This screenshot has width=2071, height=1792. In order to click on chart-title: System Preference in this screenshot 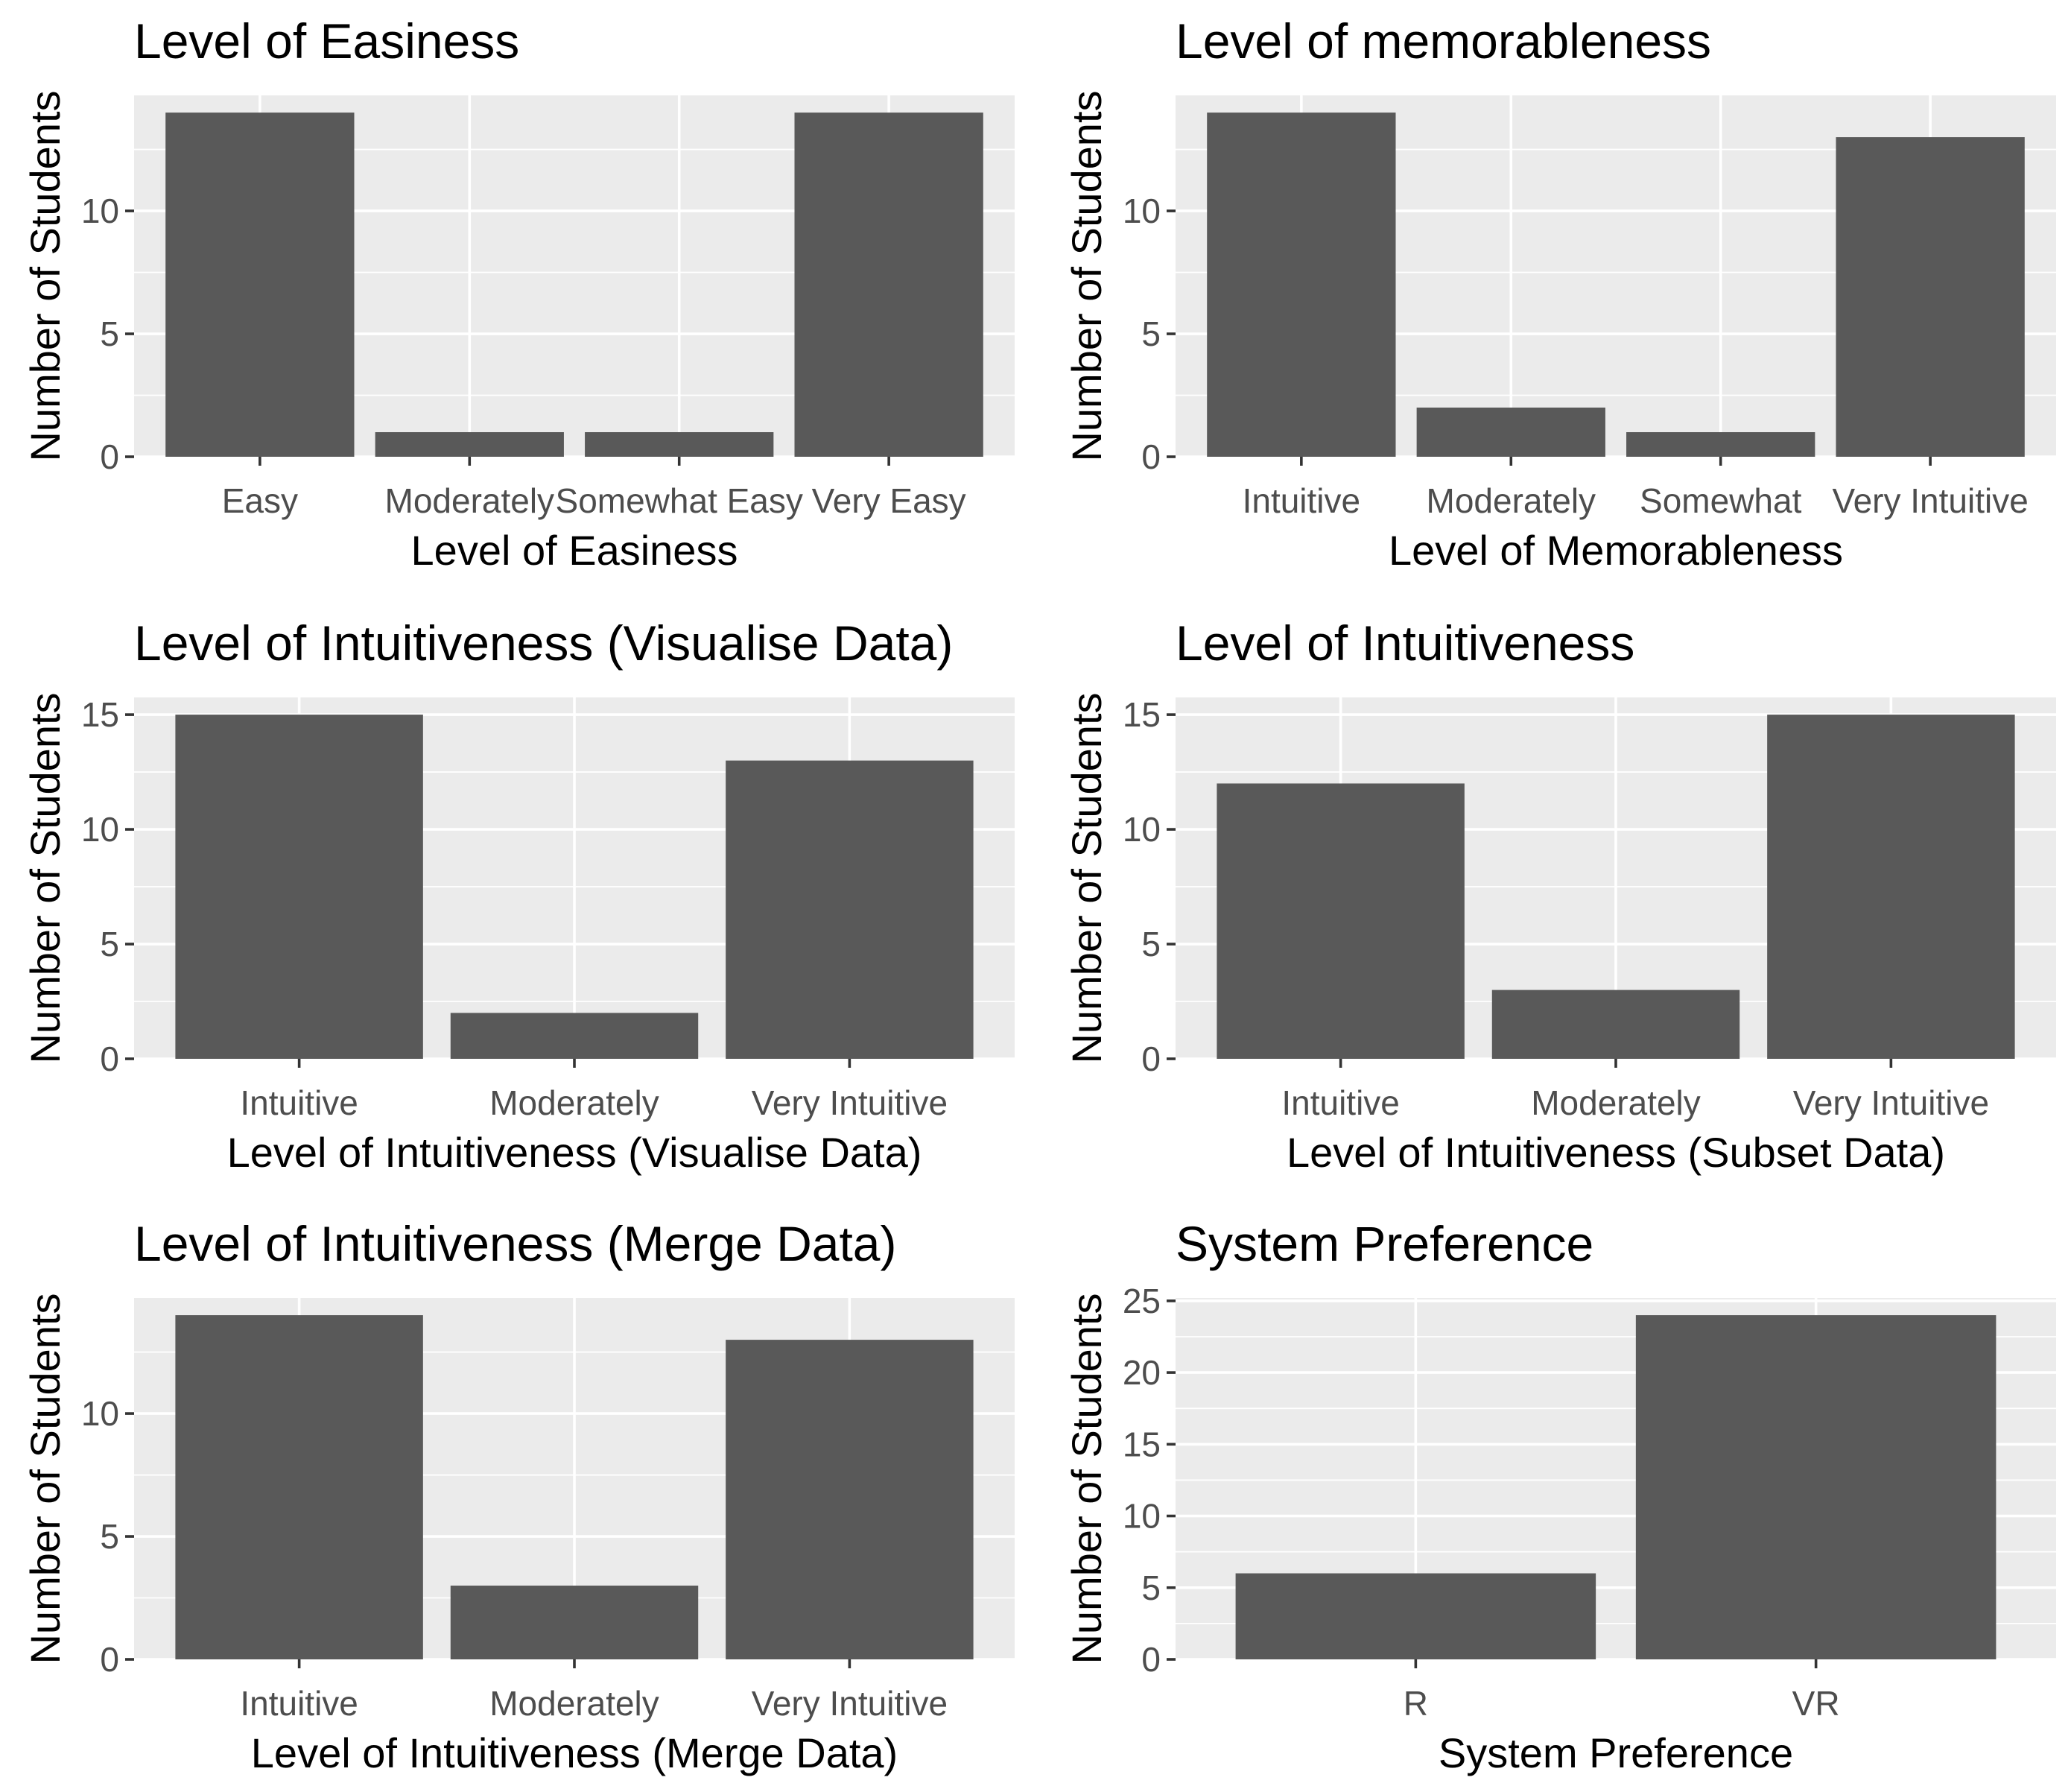, I will do `click(1384, 1243)`.